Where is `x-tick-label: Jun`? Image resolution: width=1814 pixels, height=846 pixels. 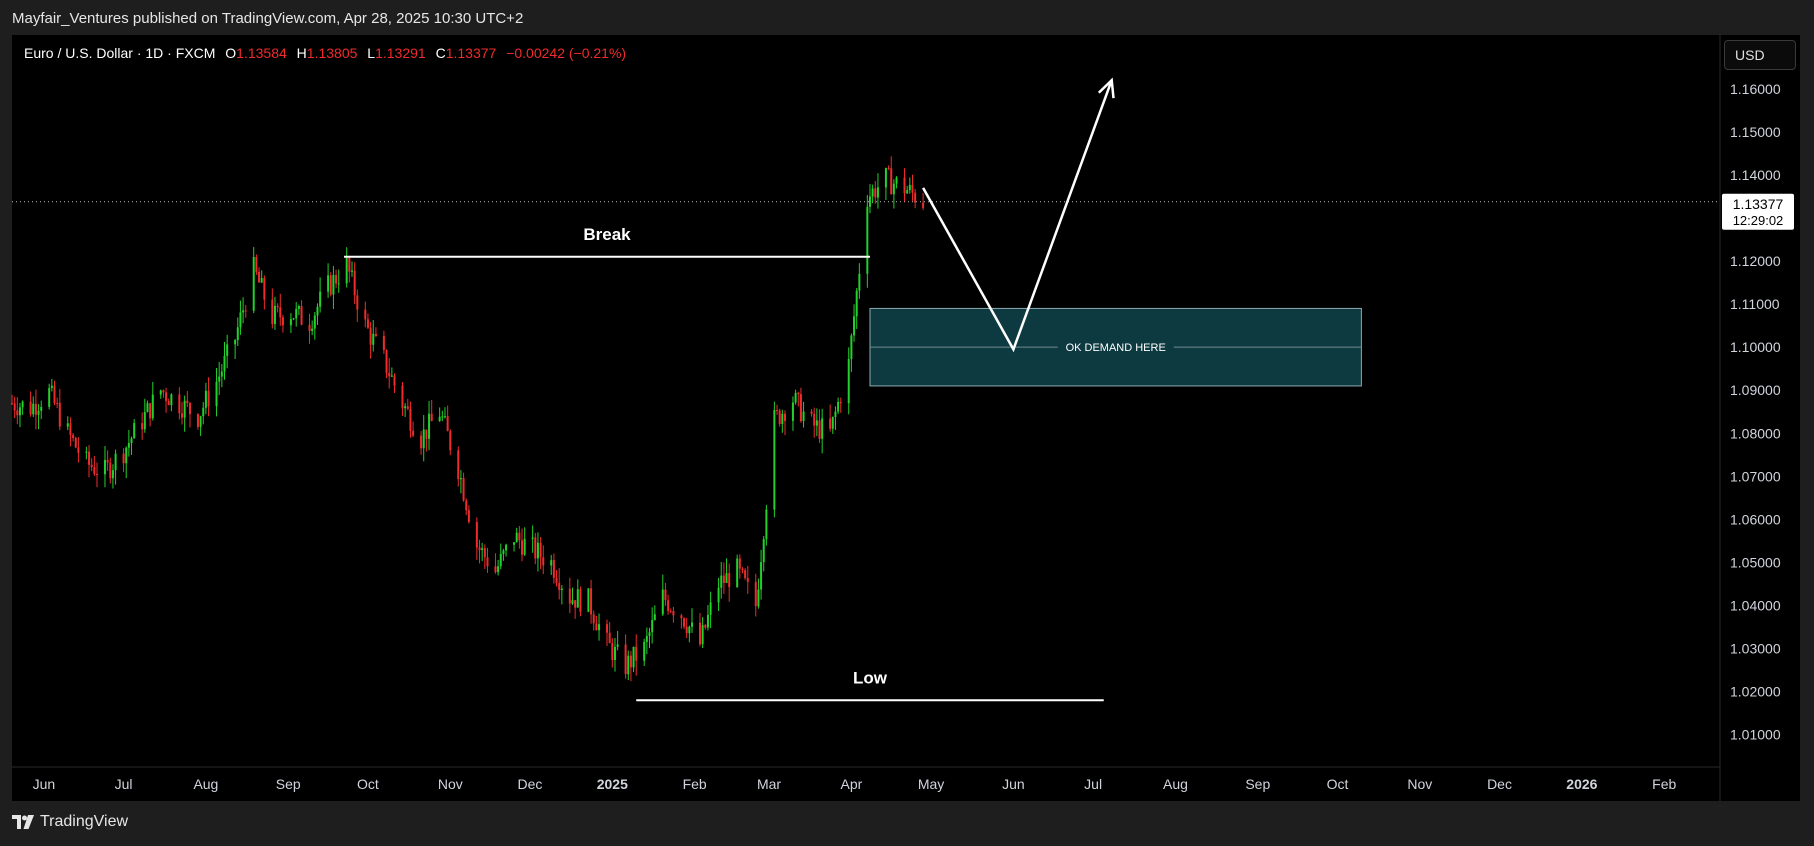 x-tick-label: Jun is located at coordinates (1013, 784).